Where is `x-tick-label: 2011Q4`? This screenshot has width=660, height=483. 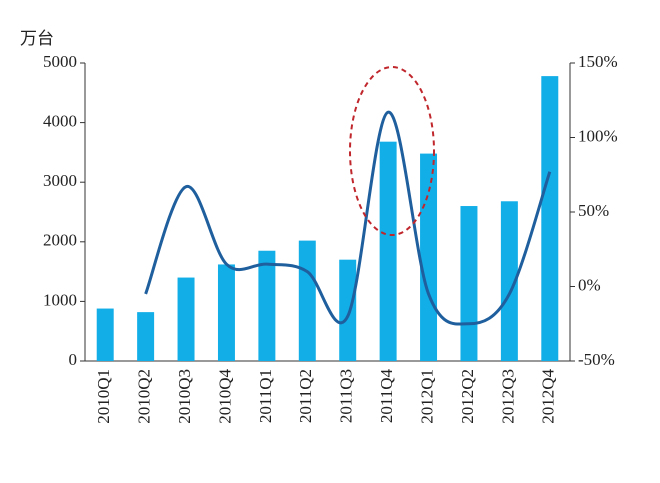 x-tick-label: 2011Q4 is located at coordinates (386, 396).